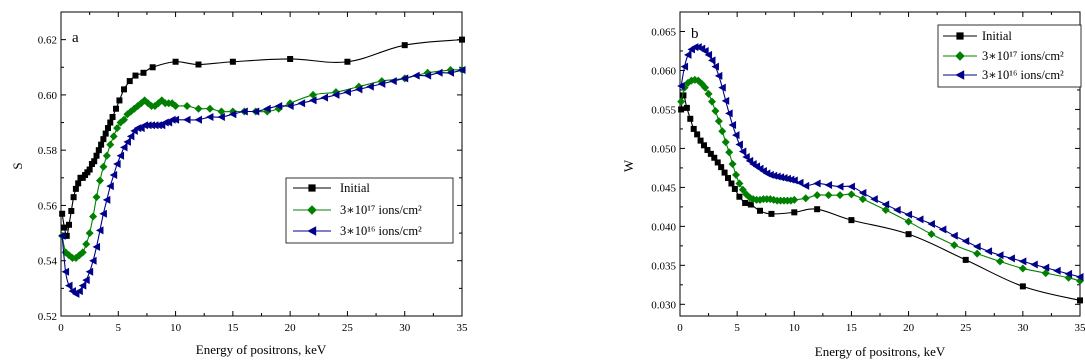 This screenshot has height=363, width=1085. What do you see at coordinates (176, 328) in the screenshot?
I see `panel-a-x-tick-label: 10` at bounding box center [176, 328].